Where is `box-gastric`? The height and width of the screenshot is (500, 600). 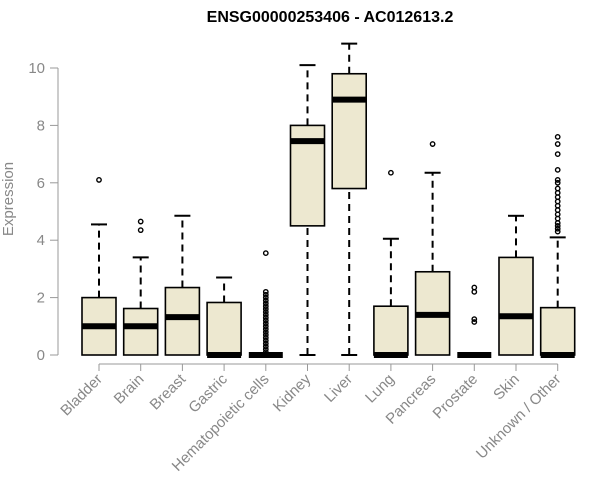 box-gastric is located at coordinates (224, 317).